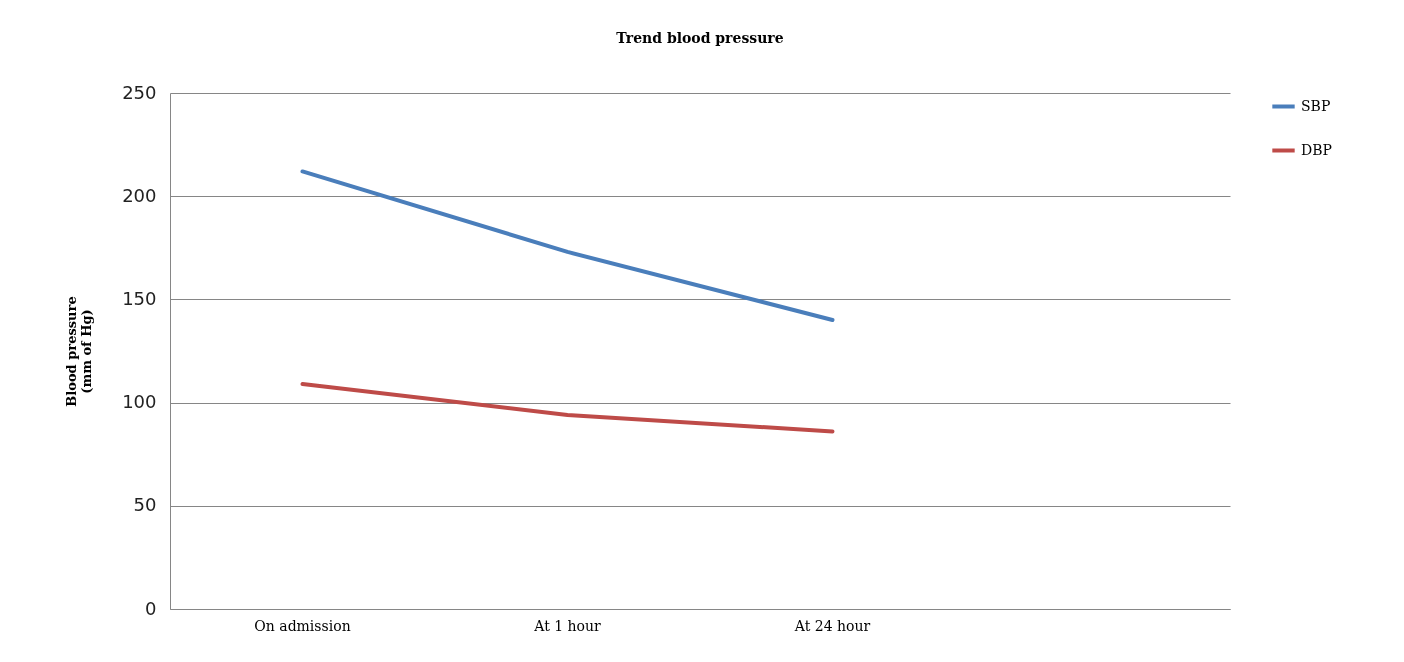 The image size is (1404, 662). What do you see at coordinates (1316, 149) in the screenshot?
I see `legend-label: DBP` at bounding box center [1316, 149].